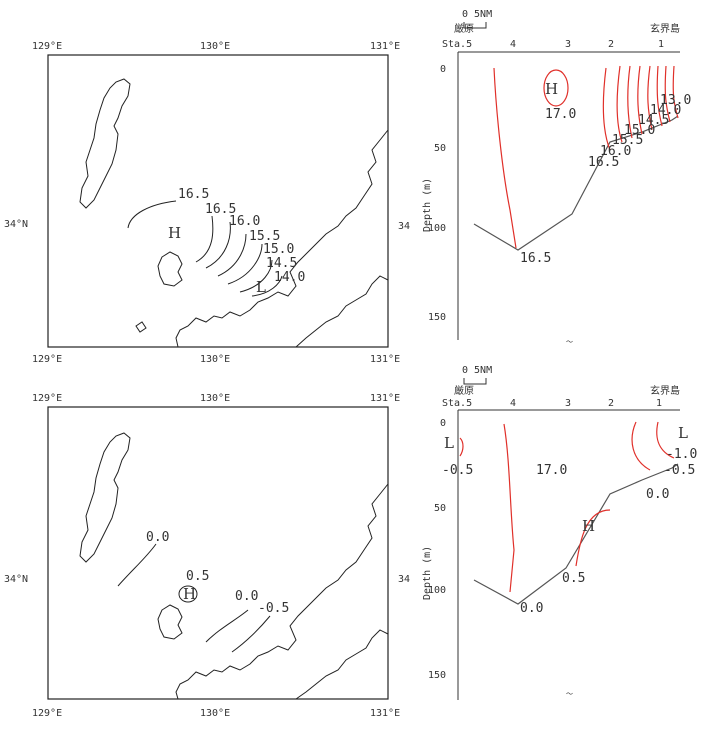 The height and width of the screenshot is (729, 723). What do you see at coordinates (47, 359) in the screenshot?
I see `top-map-lon-bottom-1: 129°E` at bounding box center [47, 359].